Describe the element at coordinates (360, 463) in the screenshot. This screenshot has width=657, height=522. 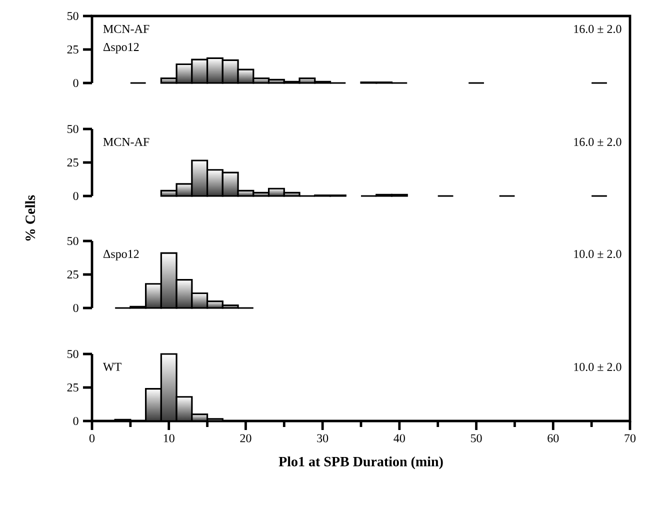
I see `x-axis-title: Plo1 at SPB Duration (min)` at that location.